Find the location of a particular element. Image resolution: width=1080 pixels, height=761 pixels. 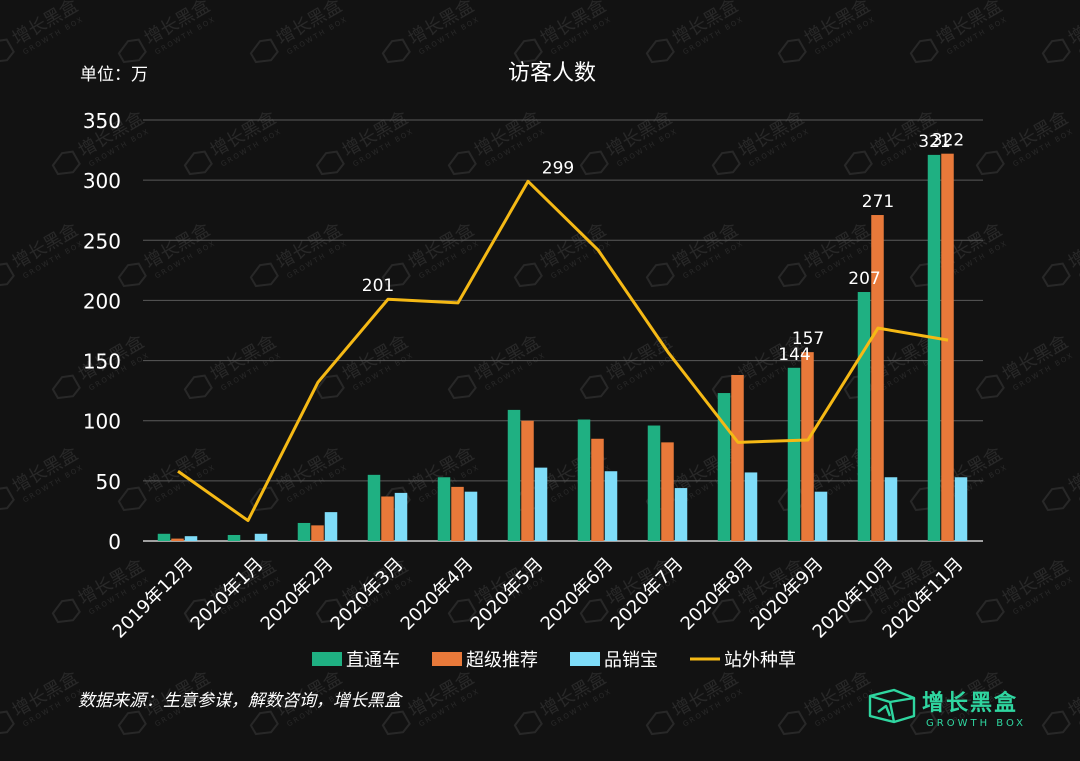

line-data-label: 299 is located at coordinates (558, 168).